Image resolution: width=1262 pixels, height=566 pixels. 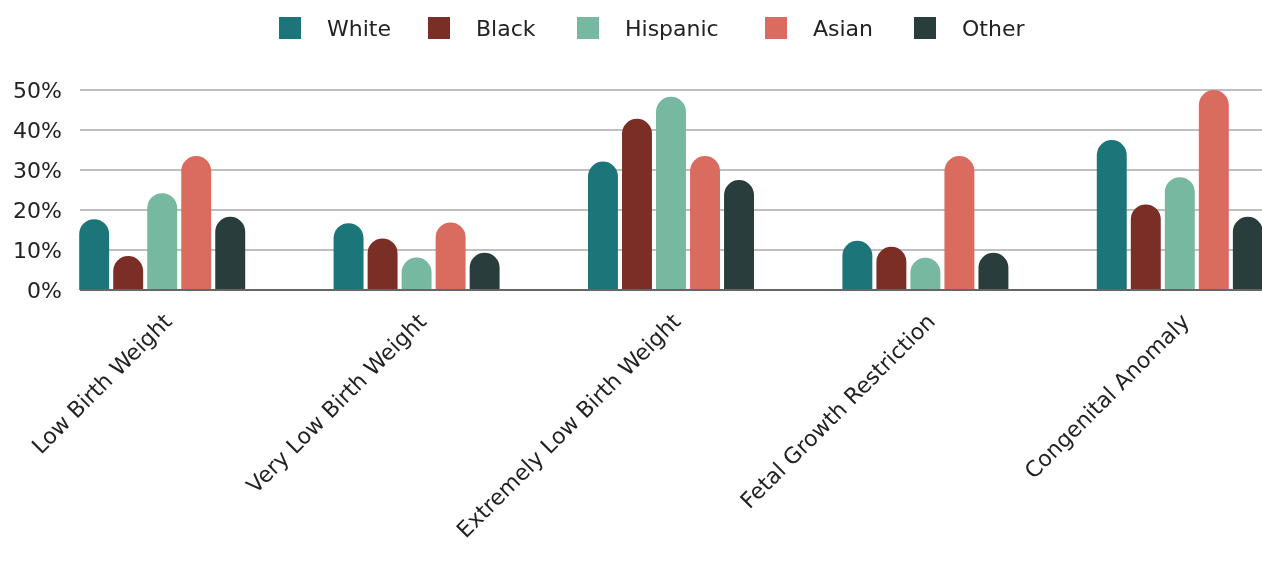 What do you see at coordinates (843, 28) in the screenshot?
I see `legend-label: Asian` at bounding box center [843, 28].